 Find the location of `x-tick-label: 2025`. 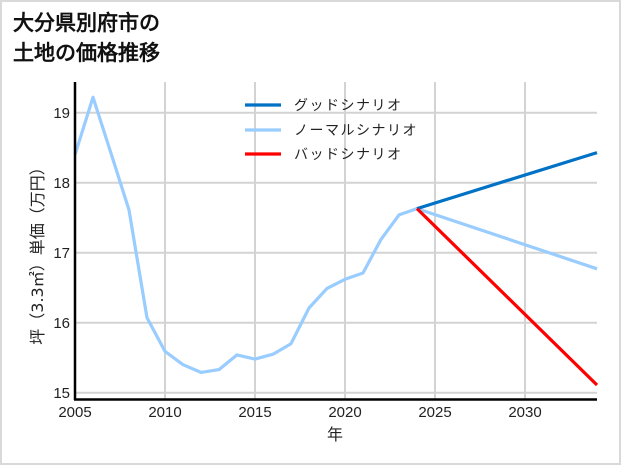

x-tick-label: 2025 is located at coordinates (434, 412).